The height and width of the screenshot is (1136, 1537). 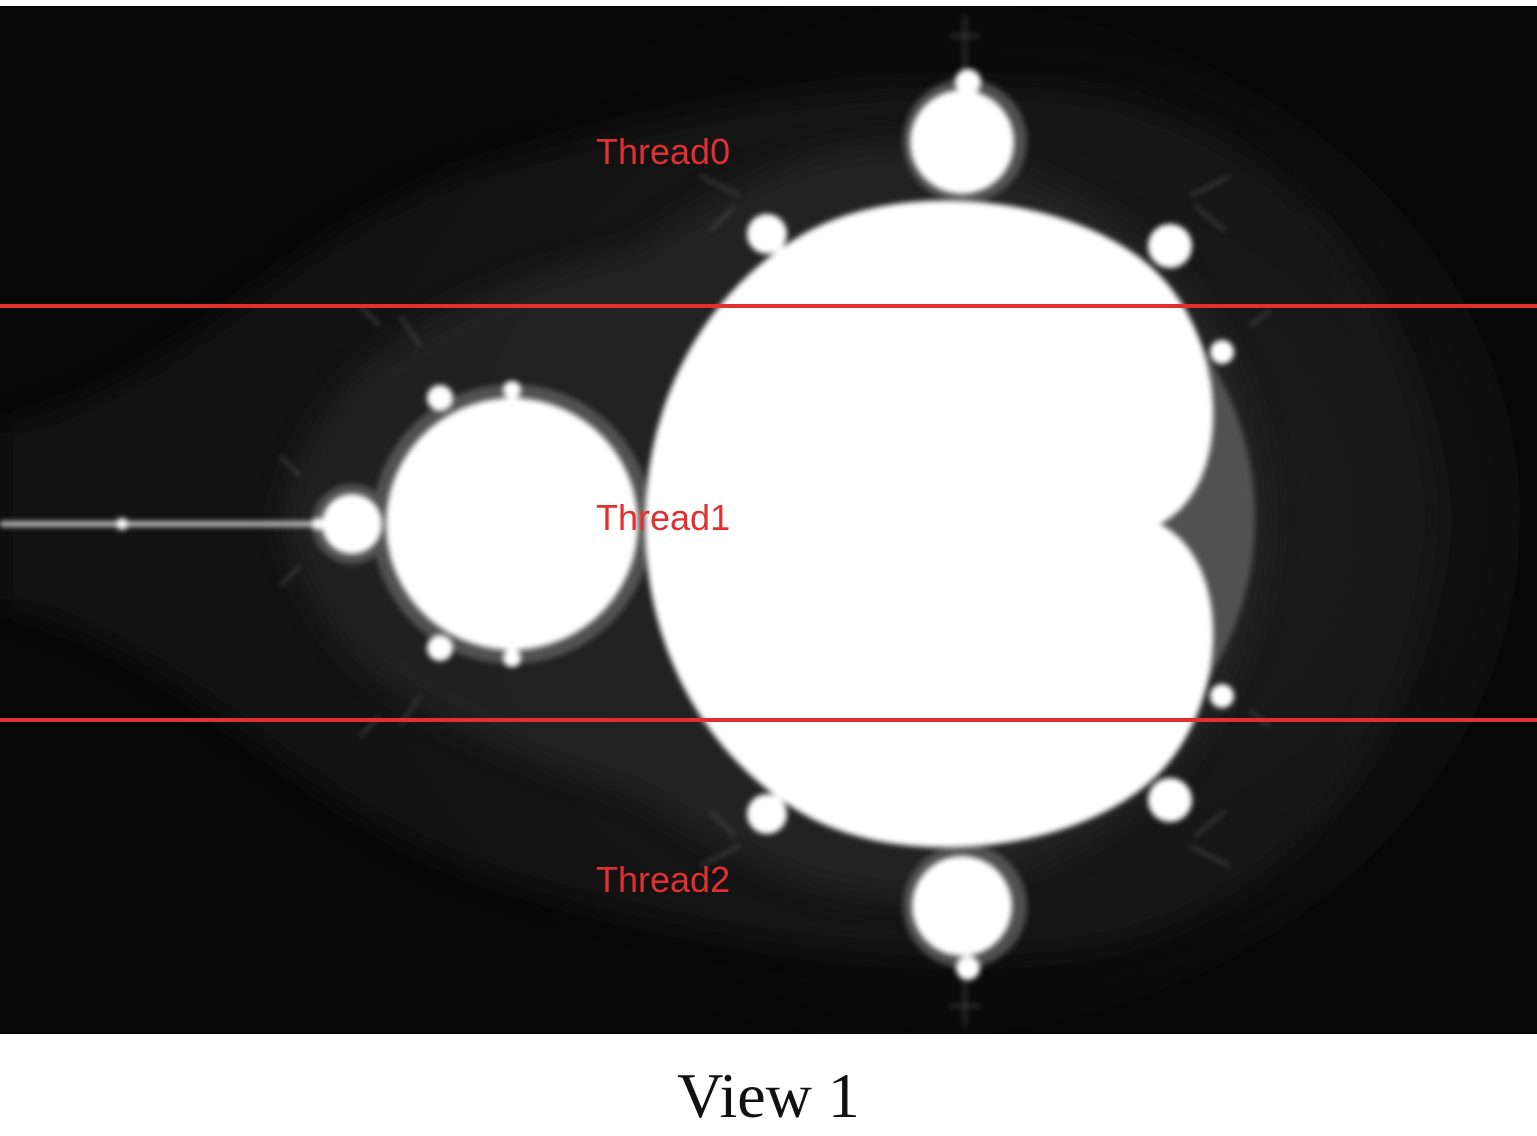 What do you see at coordinates (663, 151) in the screenshot?
I see `thread-label-0: Thread0` at bounding box center [663, 151].